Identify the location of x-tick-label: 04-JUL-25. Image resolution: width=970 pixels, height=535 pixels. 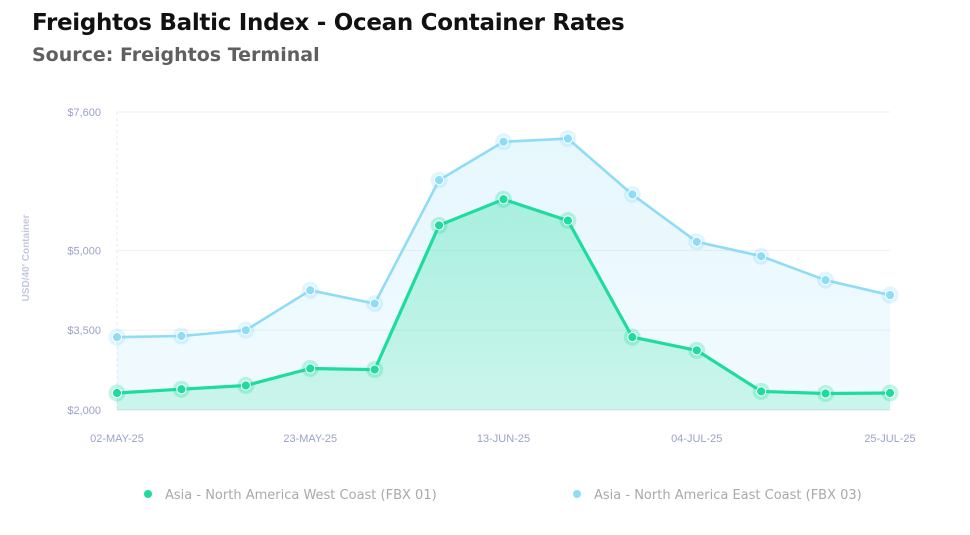
(696, 439).